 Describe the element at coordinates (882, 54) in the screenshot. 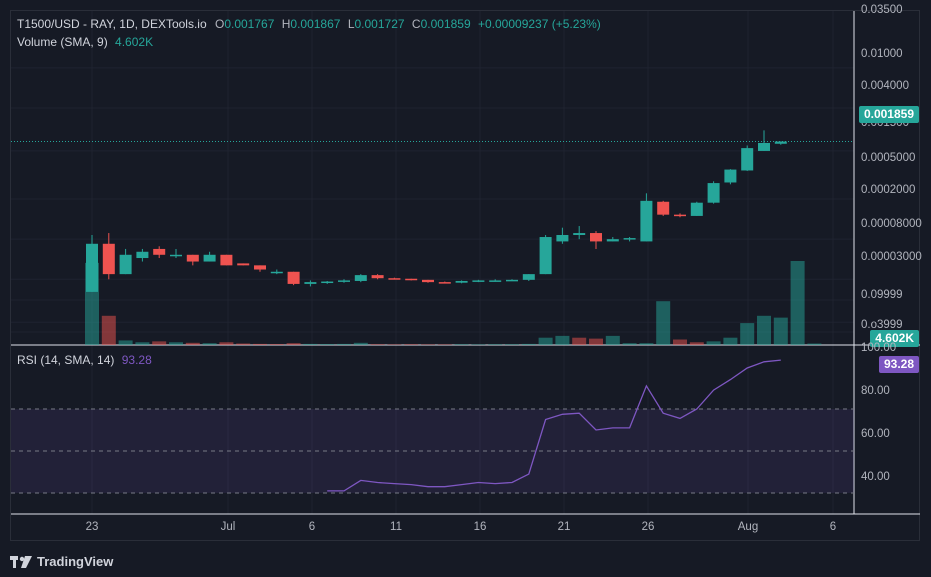

I see `price-axis-label: 0.01000` at that location.